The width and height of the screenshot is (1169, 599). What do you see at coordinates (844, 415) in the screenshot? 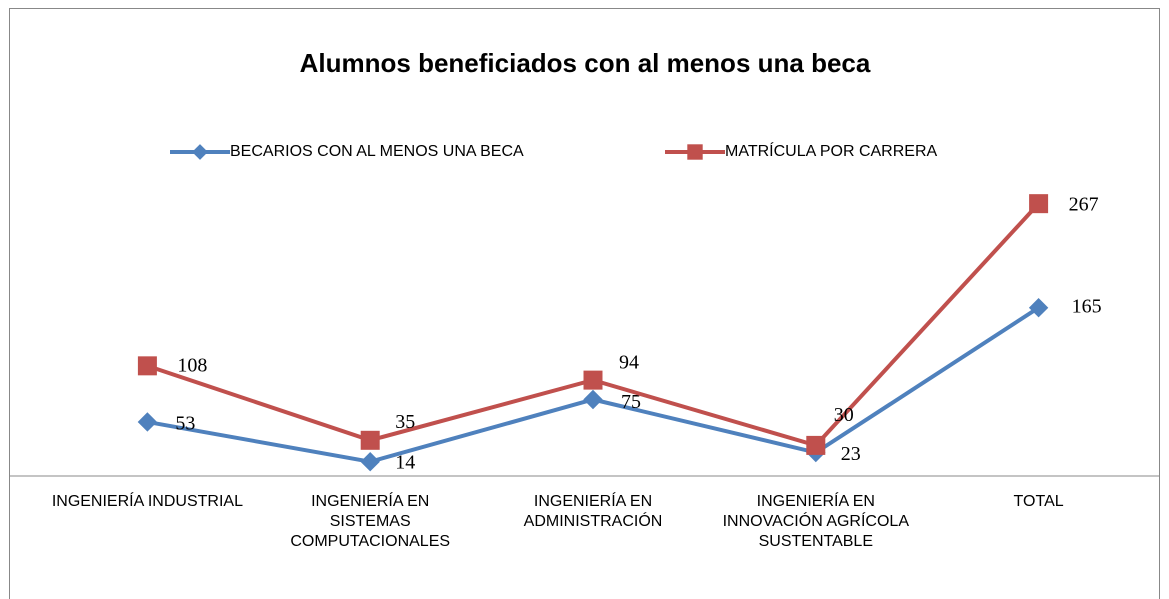
I see `data-label: 30` at bounding box center [844, 415].